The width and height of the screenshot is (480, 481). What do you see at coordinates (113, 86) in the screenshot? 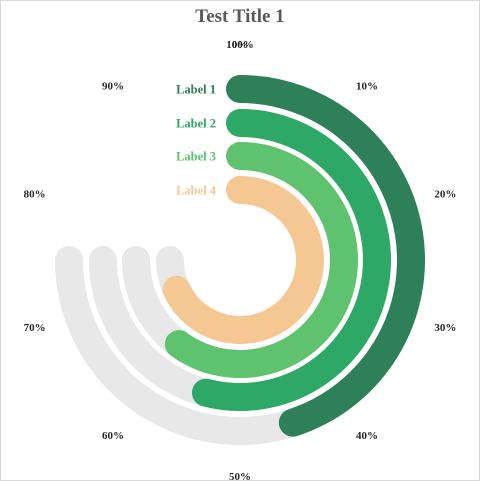
I see `tick-label: 90%` at bounding box center [113, 86].